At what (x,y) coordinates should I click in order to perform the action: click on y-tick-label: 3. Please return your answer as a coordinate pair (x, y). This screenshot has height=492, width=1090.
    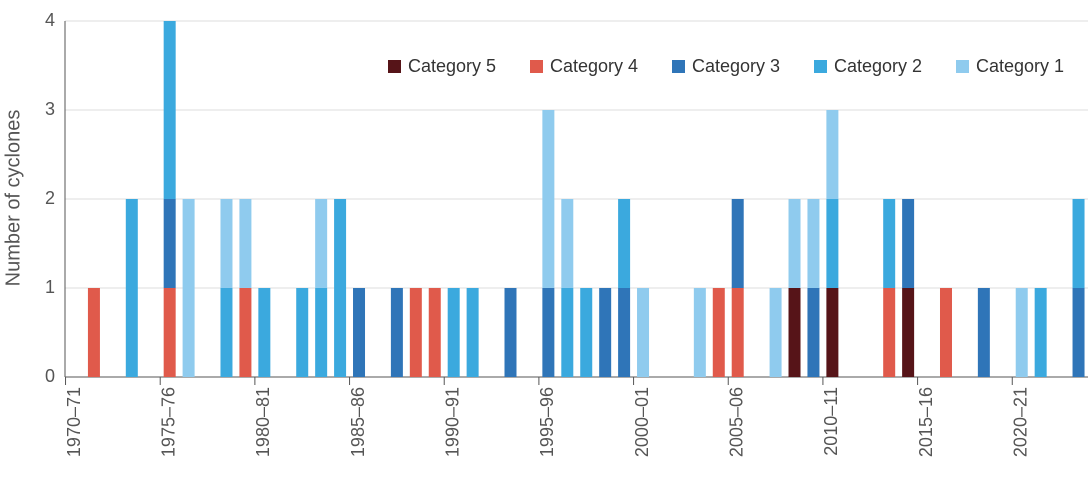
    Looking at the image, I should click on (50, 109).